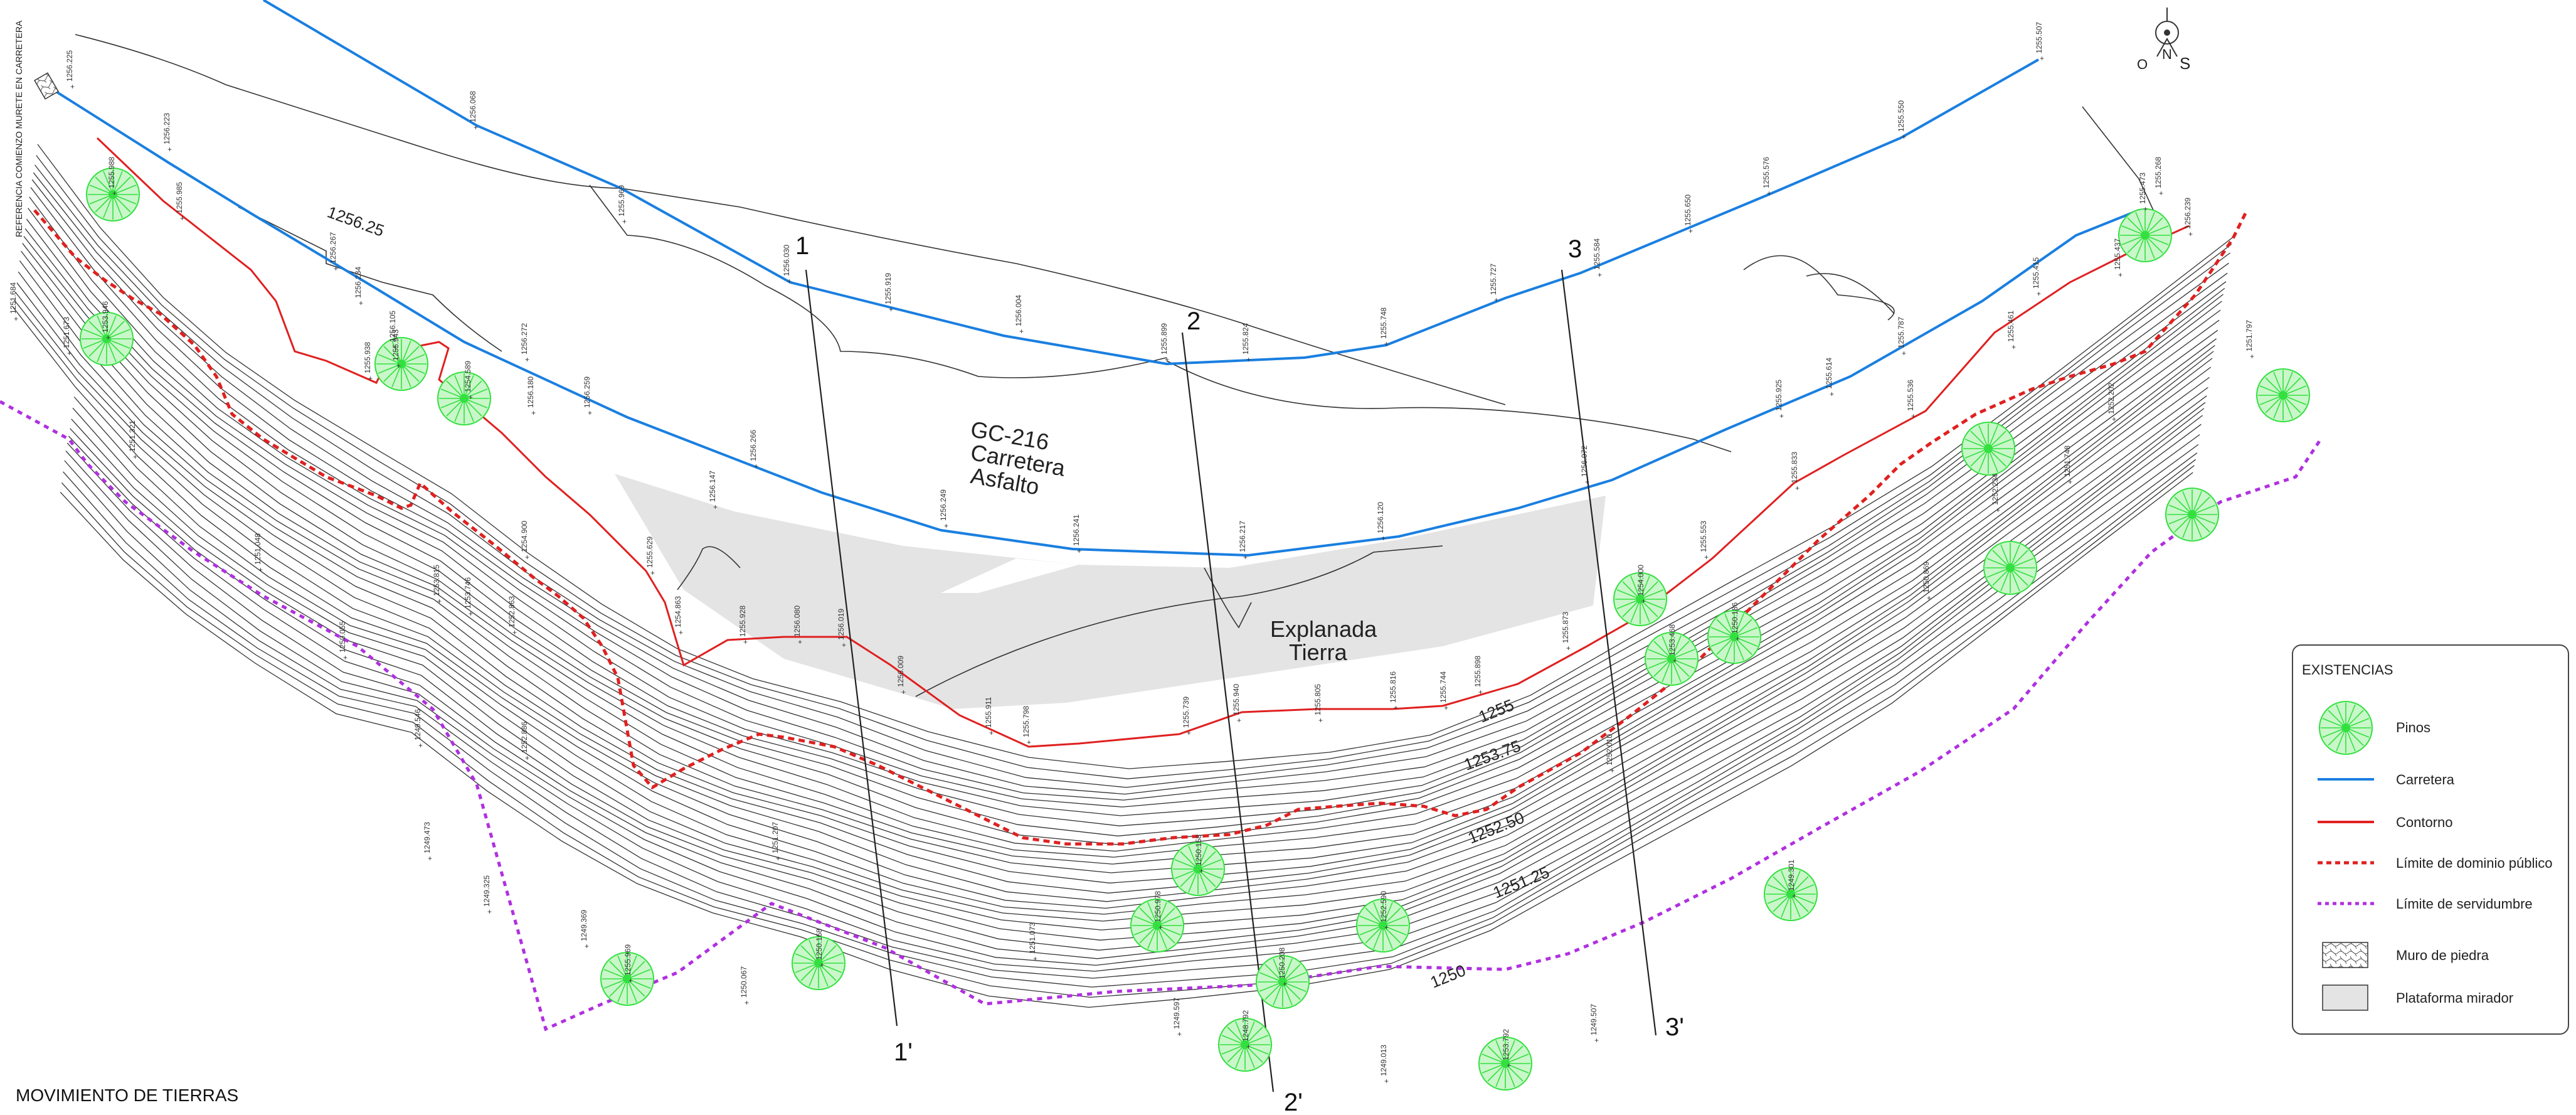 This screenshot has height=1115, width=2576. What do you see at coordinates (1687, 210) in the screenshot?
I see `road-elevation-label: 1255.650` at bounding box center [1687, 210].